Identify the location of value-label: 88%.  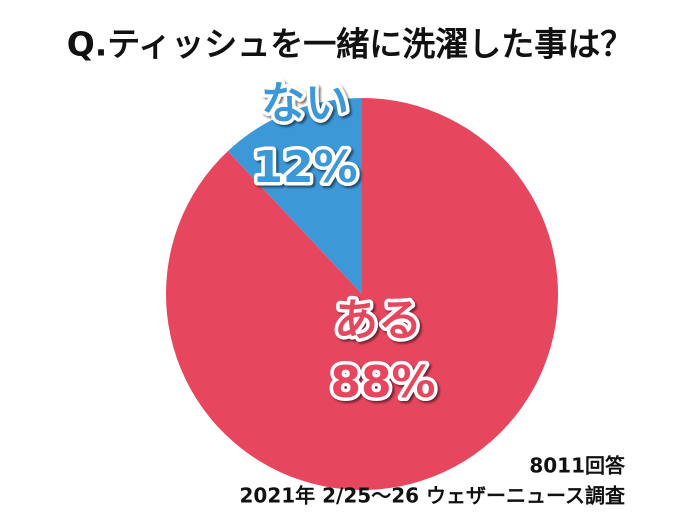
(382, 382).